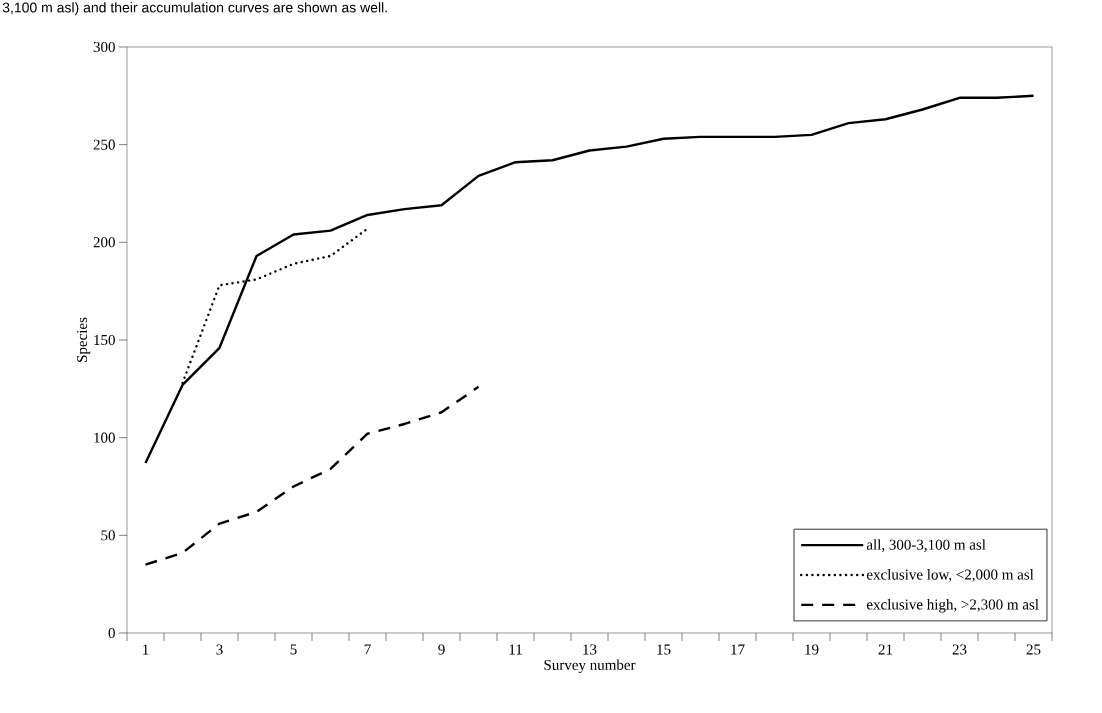  What do you see at coordinates (441, 649) in the screenshot?
I see `x-tick-label: 9` at bounding box center [441, 649].